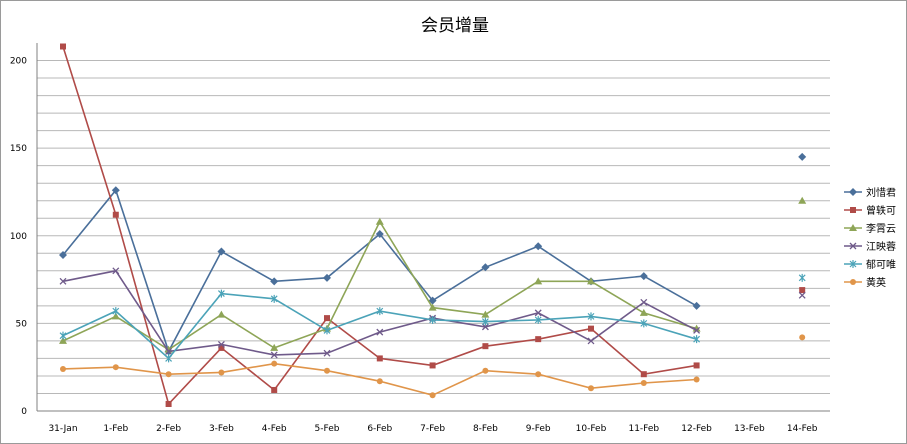 Image resolution: width=907 pixels, height=444 pixels. I want to click on legend-item: 李霄云, so click(870, 228).